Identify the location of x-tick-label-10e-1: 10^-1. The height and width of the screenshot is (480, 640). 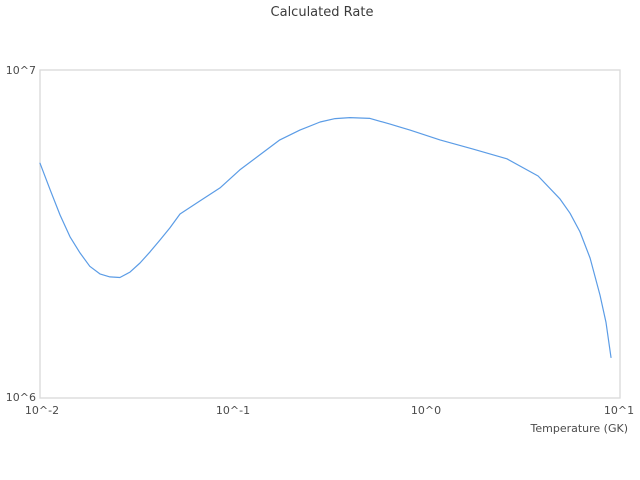
(233, 410).